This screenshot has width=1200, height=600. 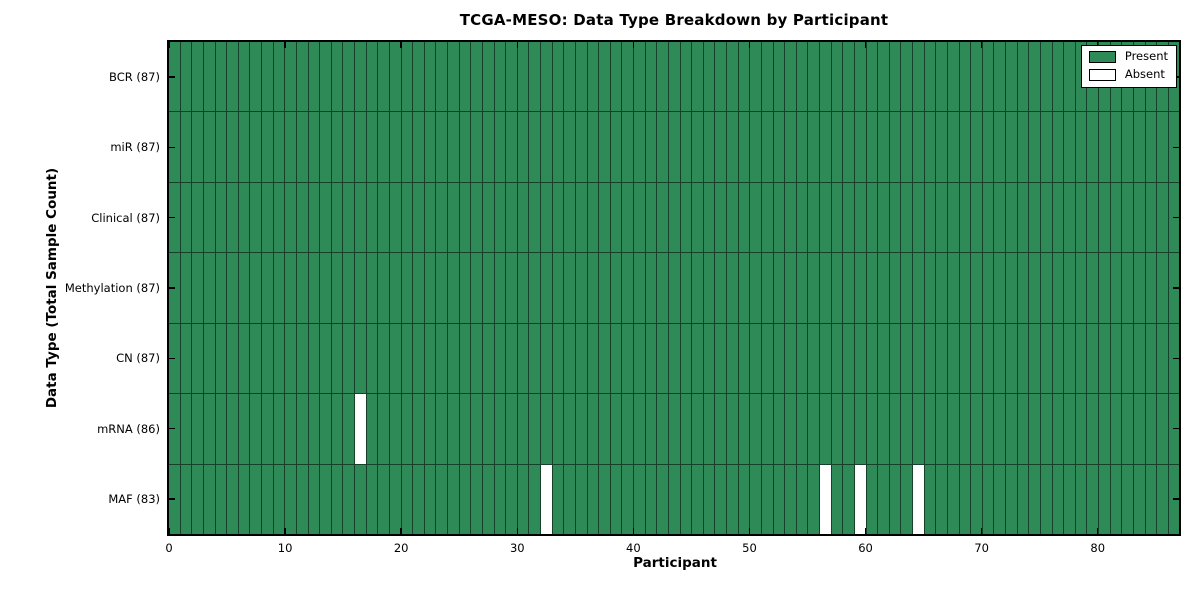 What do you see at coordinates (1128, 66) in the screenshot?
I see `legend: Present Absent` at bounding box center [1128, 66].